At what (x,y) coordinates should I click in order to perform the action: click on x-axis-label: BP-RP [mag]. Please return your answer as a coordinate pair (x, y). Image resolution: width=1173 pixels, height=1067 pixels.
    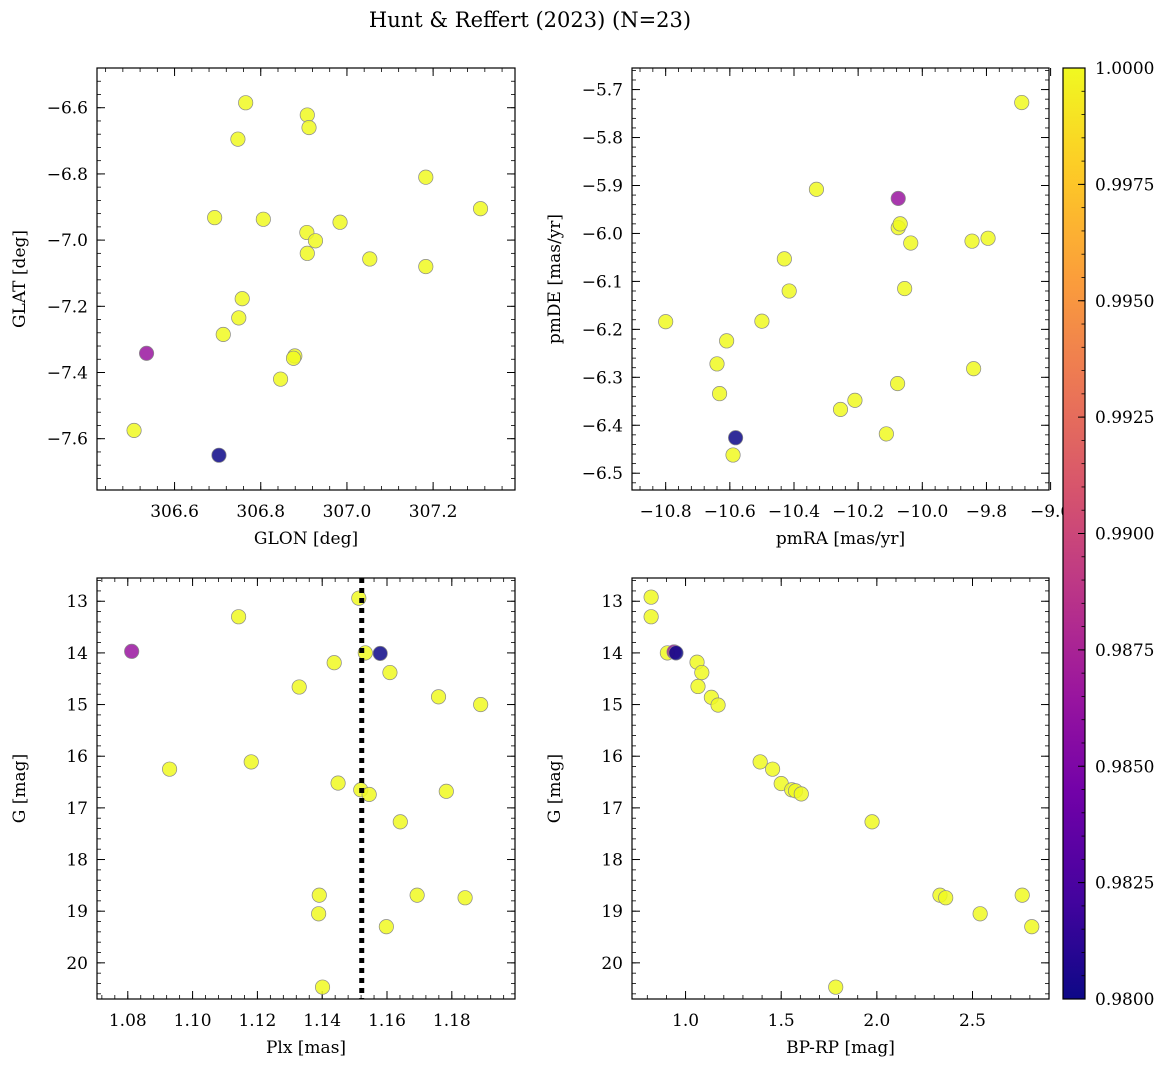
    Looking at the image, I should click on (840, 1048).